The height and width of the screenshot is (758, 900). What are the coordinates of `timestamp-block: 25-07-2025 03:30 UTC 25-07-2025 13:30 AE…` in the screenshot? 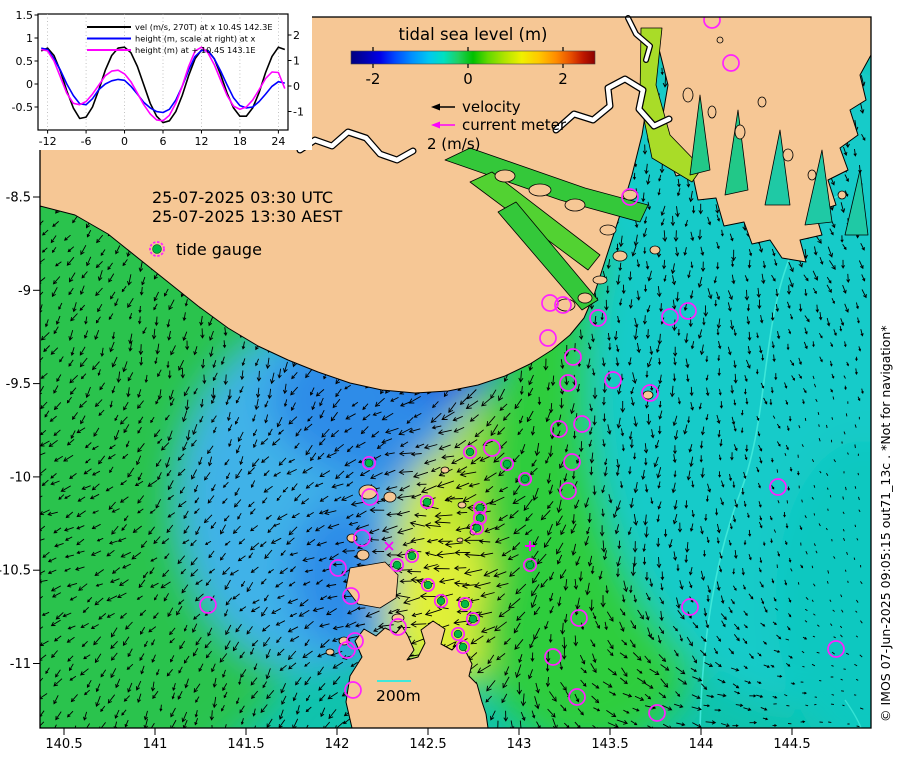 It's located at (247, 207).